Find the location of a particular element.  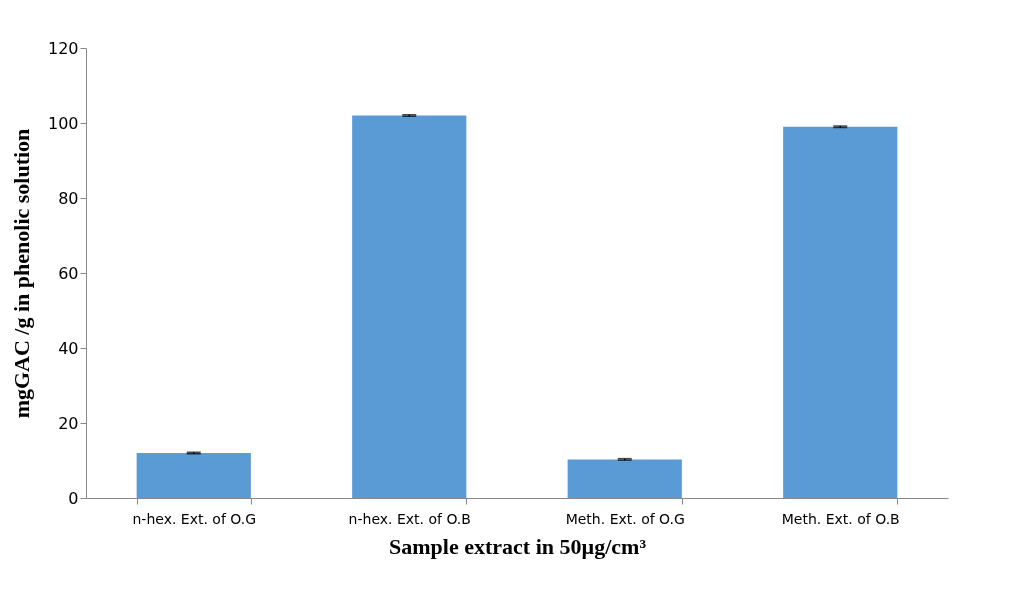

y-tick-label: 80 is located at coordinates (68, 198).